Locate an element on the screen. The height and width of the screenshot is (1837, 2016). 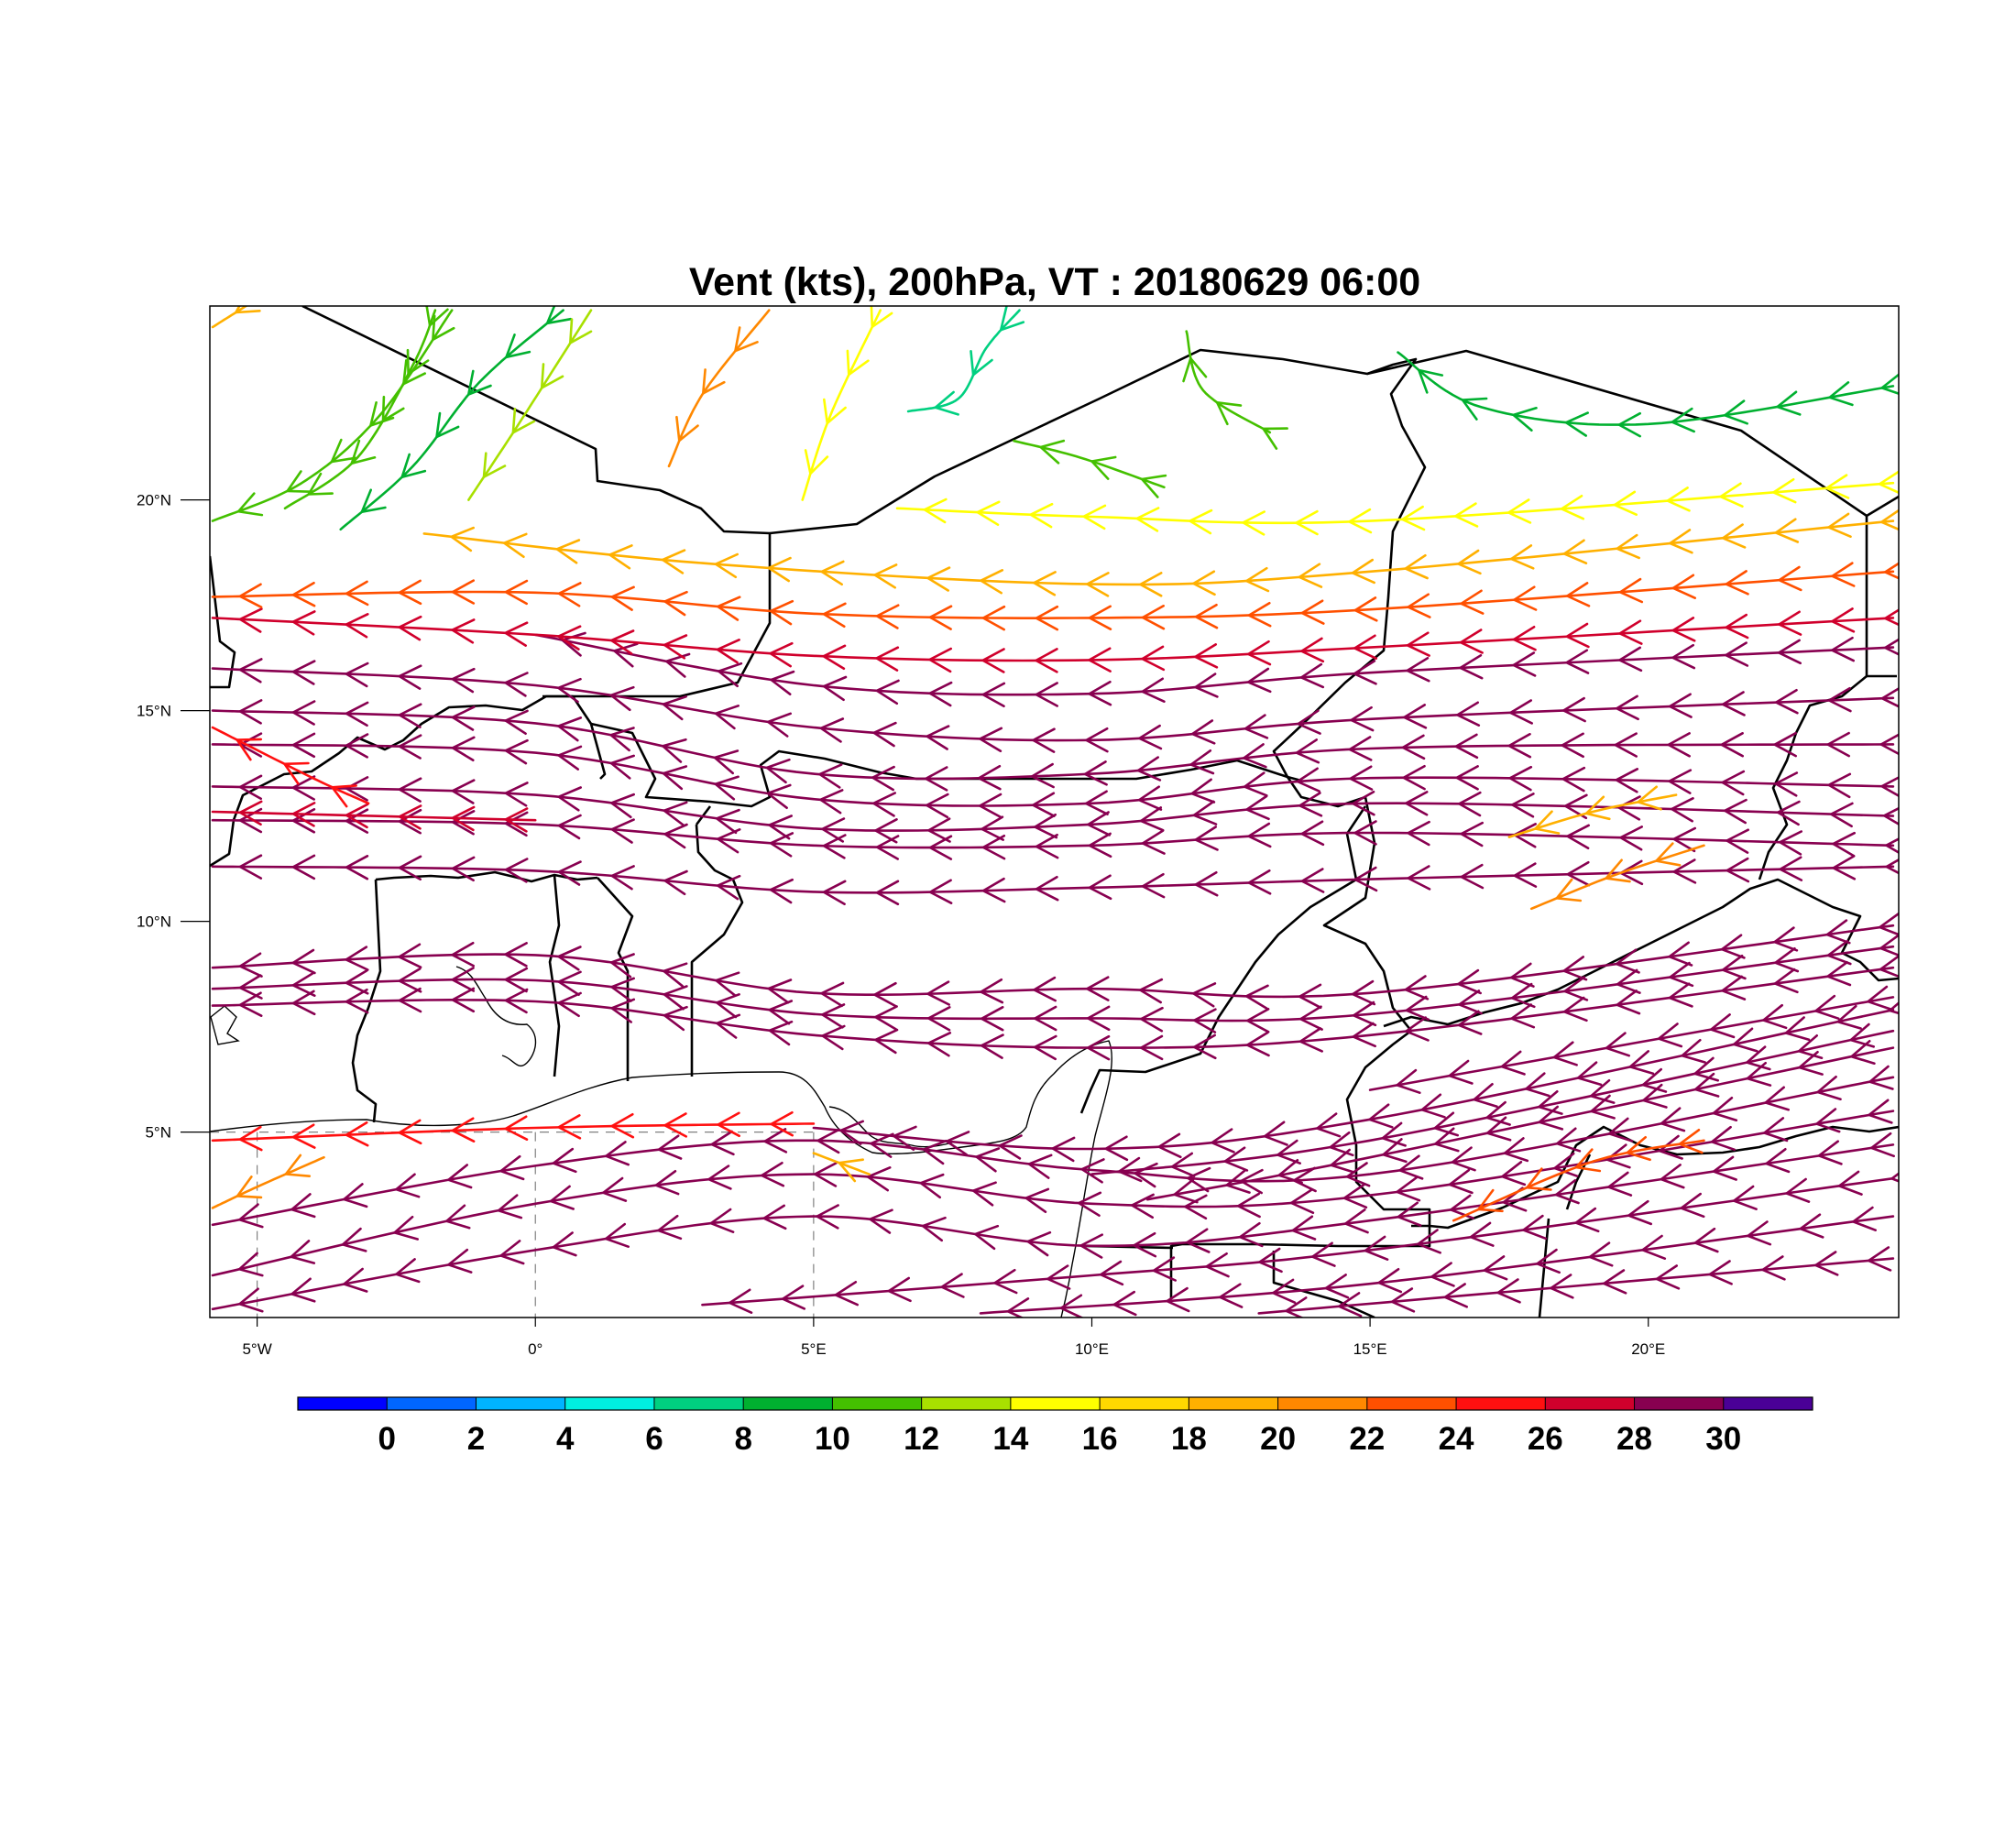
lat-tick-label: 20°N is located at coordinates (154, 500).